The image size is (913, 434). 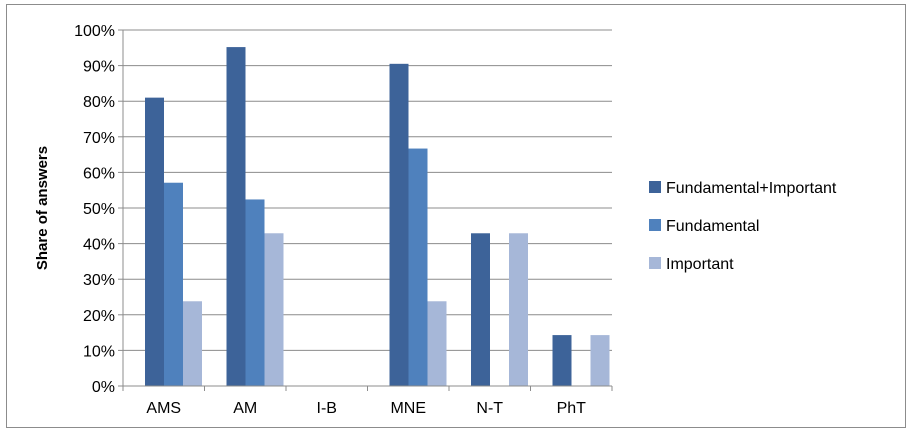 What do you see at coordinates (99, 316) in the screenshot?
I see `y-tick-label: 20%` at bounding box center [99, 316].